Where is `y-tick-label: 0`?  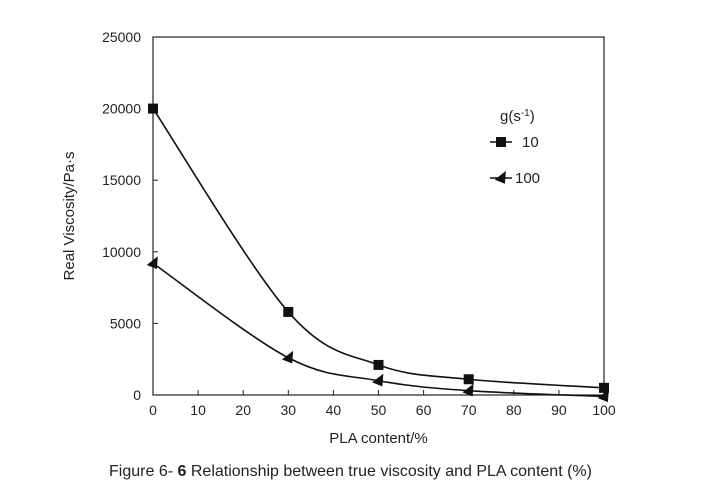 y-tick-label: 0 is located at coordinates (137, 395).